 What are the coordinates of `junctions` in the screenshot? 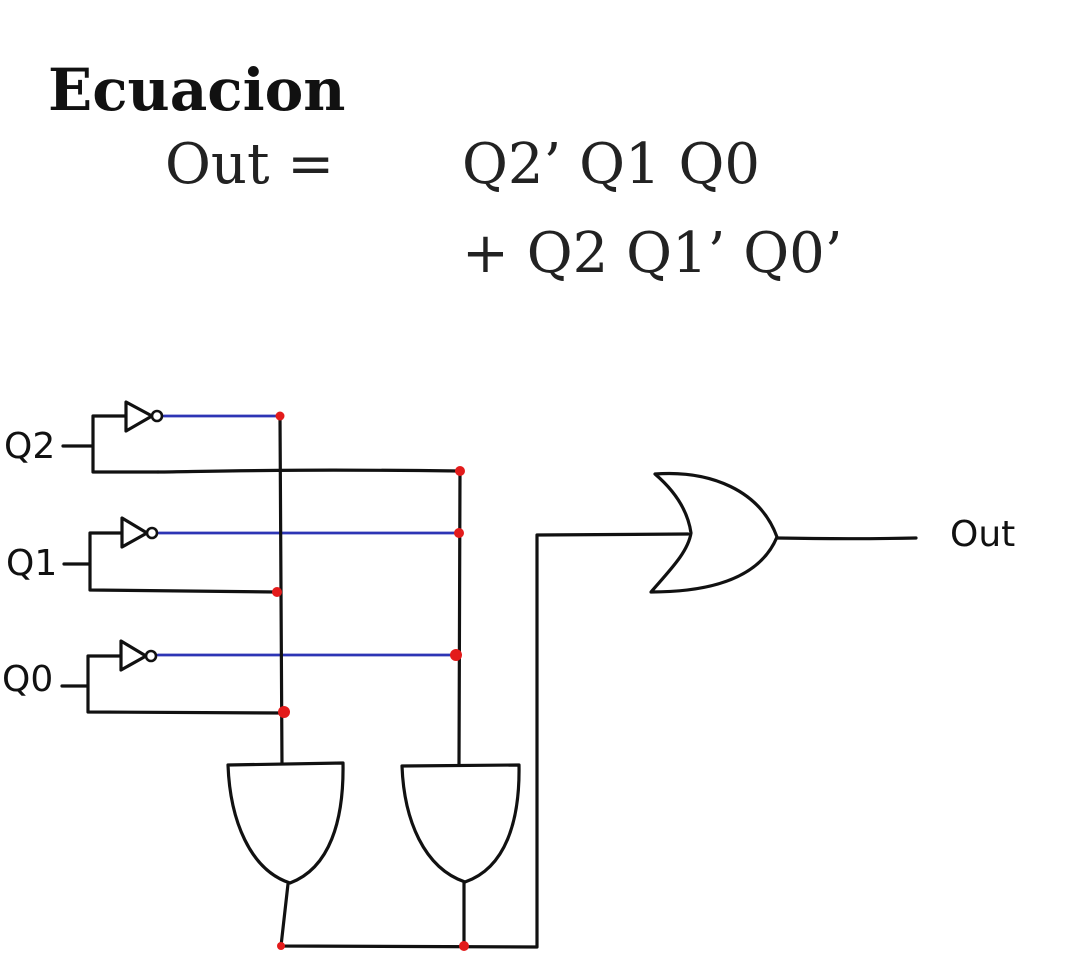 It's located at (370, 681).